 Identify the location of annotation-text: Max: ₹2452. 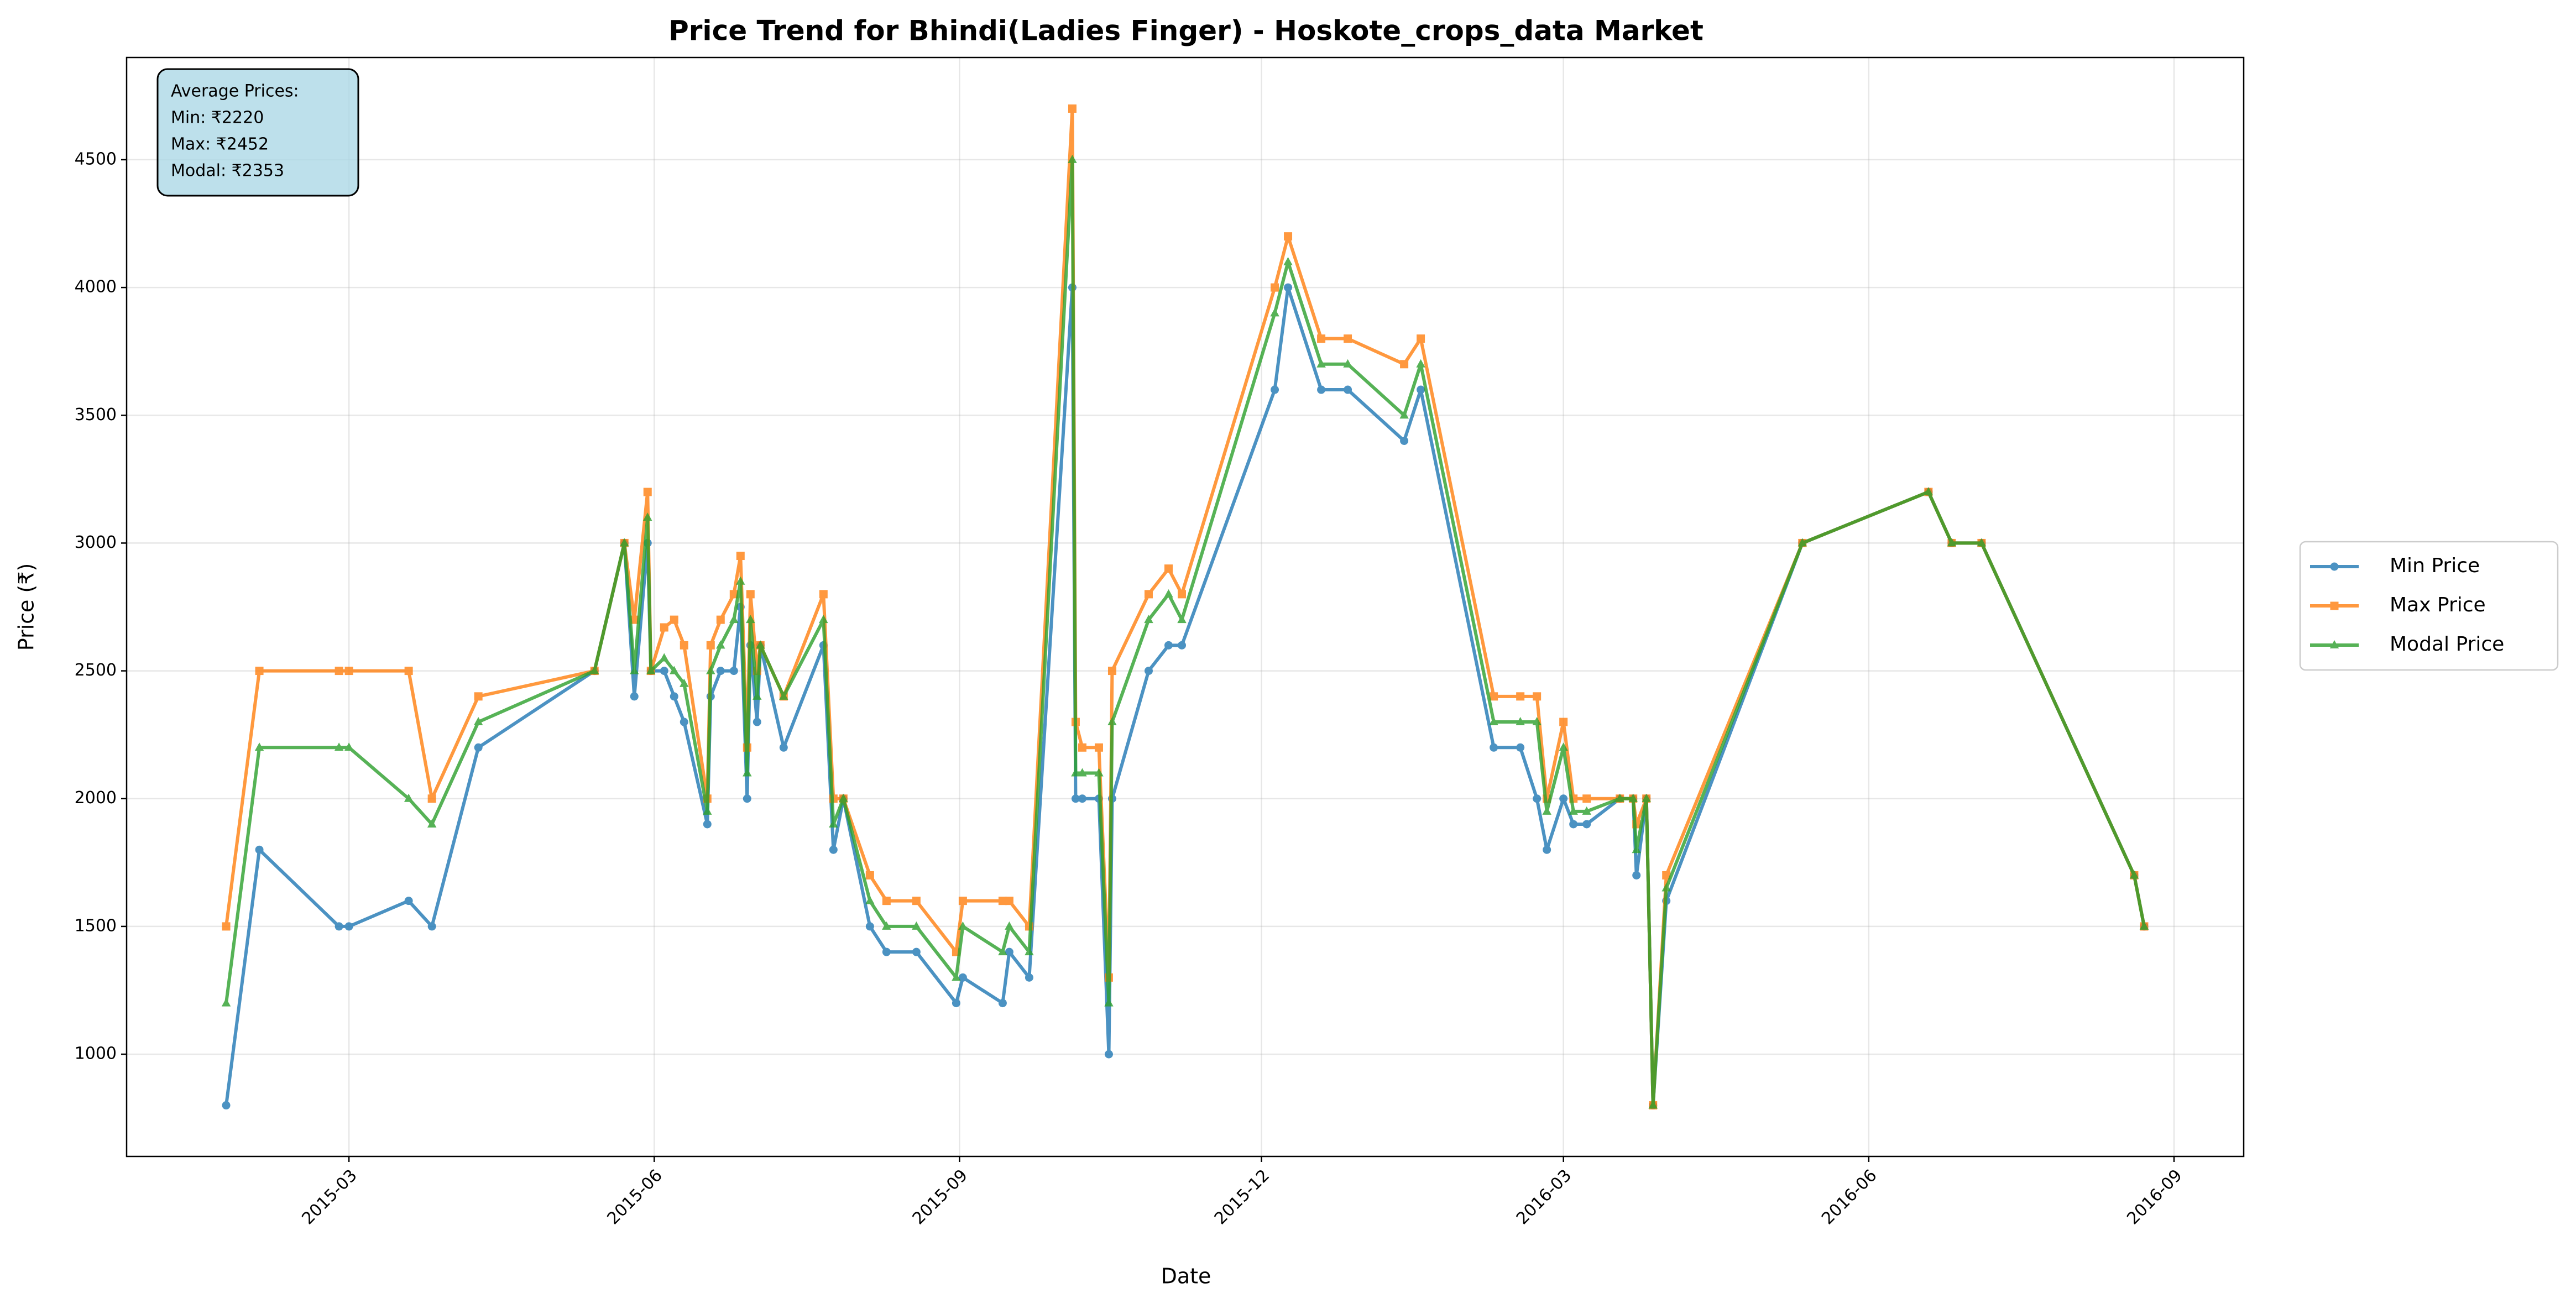
(220, 144).